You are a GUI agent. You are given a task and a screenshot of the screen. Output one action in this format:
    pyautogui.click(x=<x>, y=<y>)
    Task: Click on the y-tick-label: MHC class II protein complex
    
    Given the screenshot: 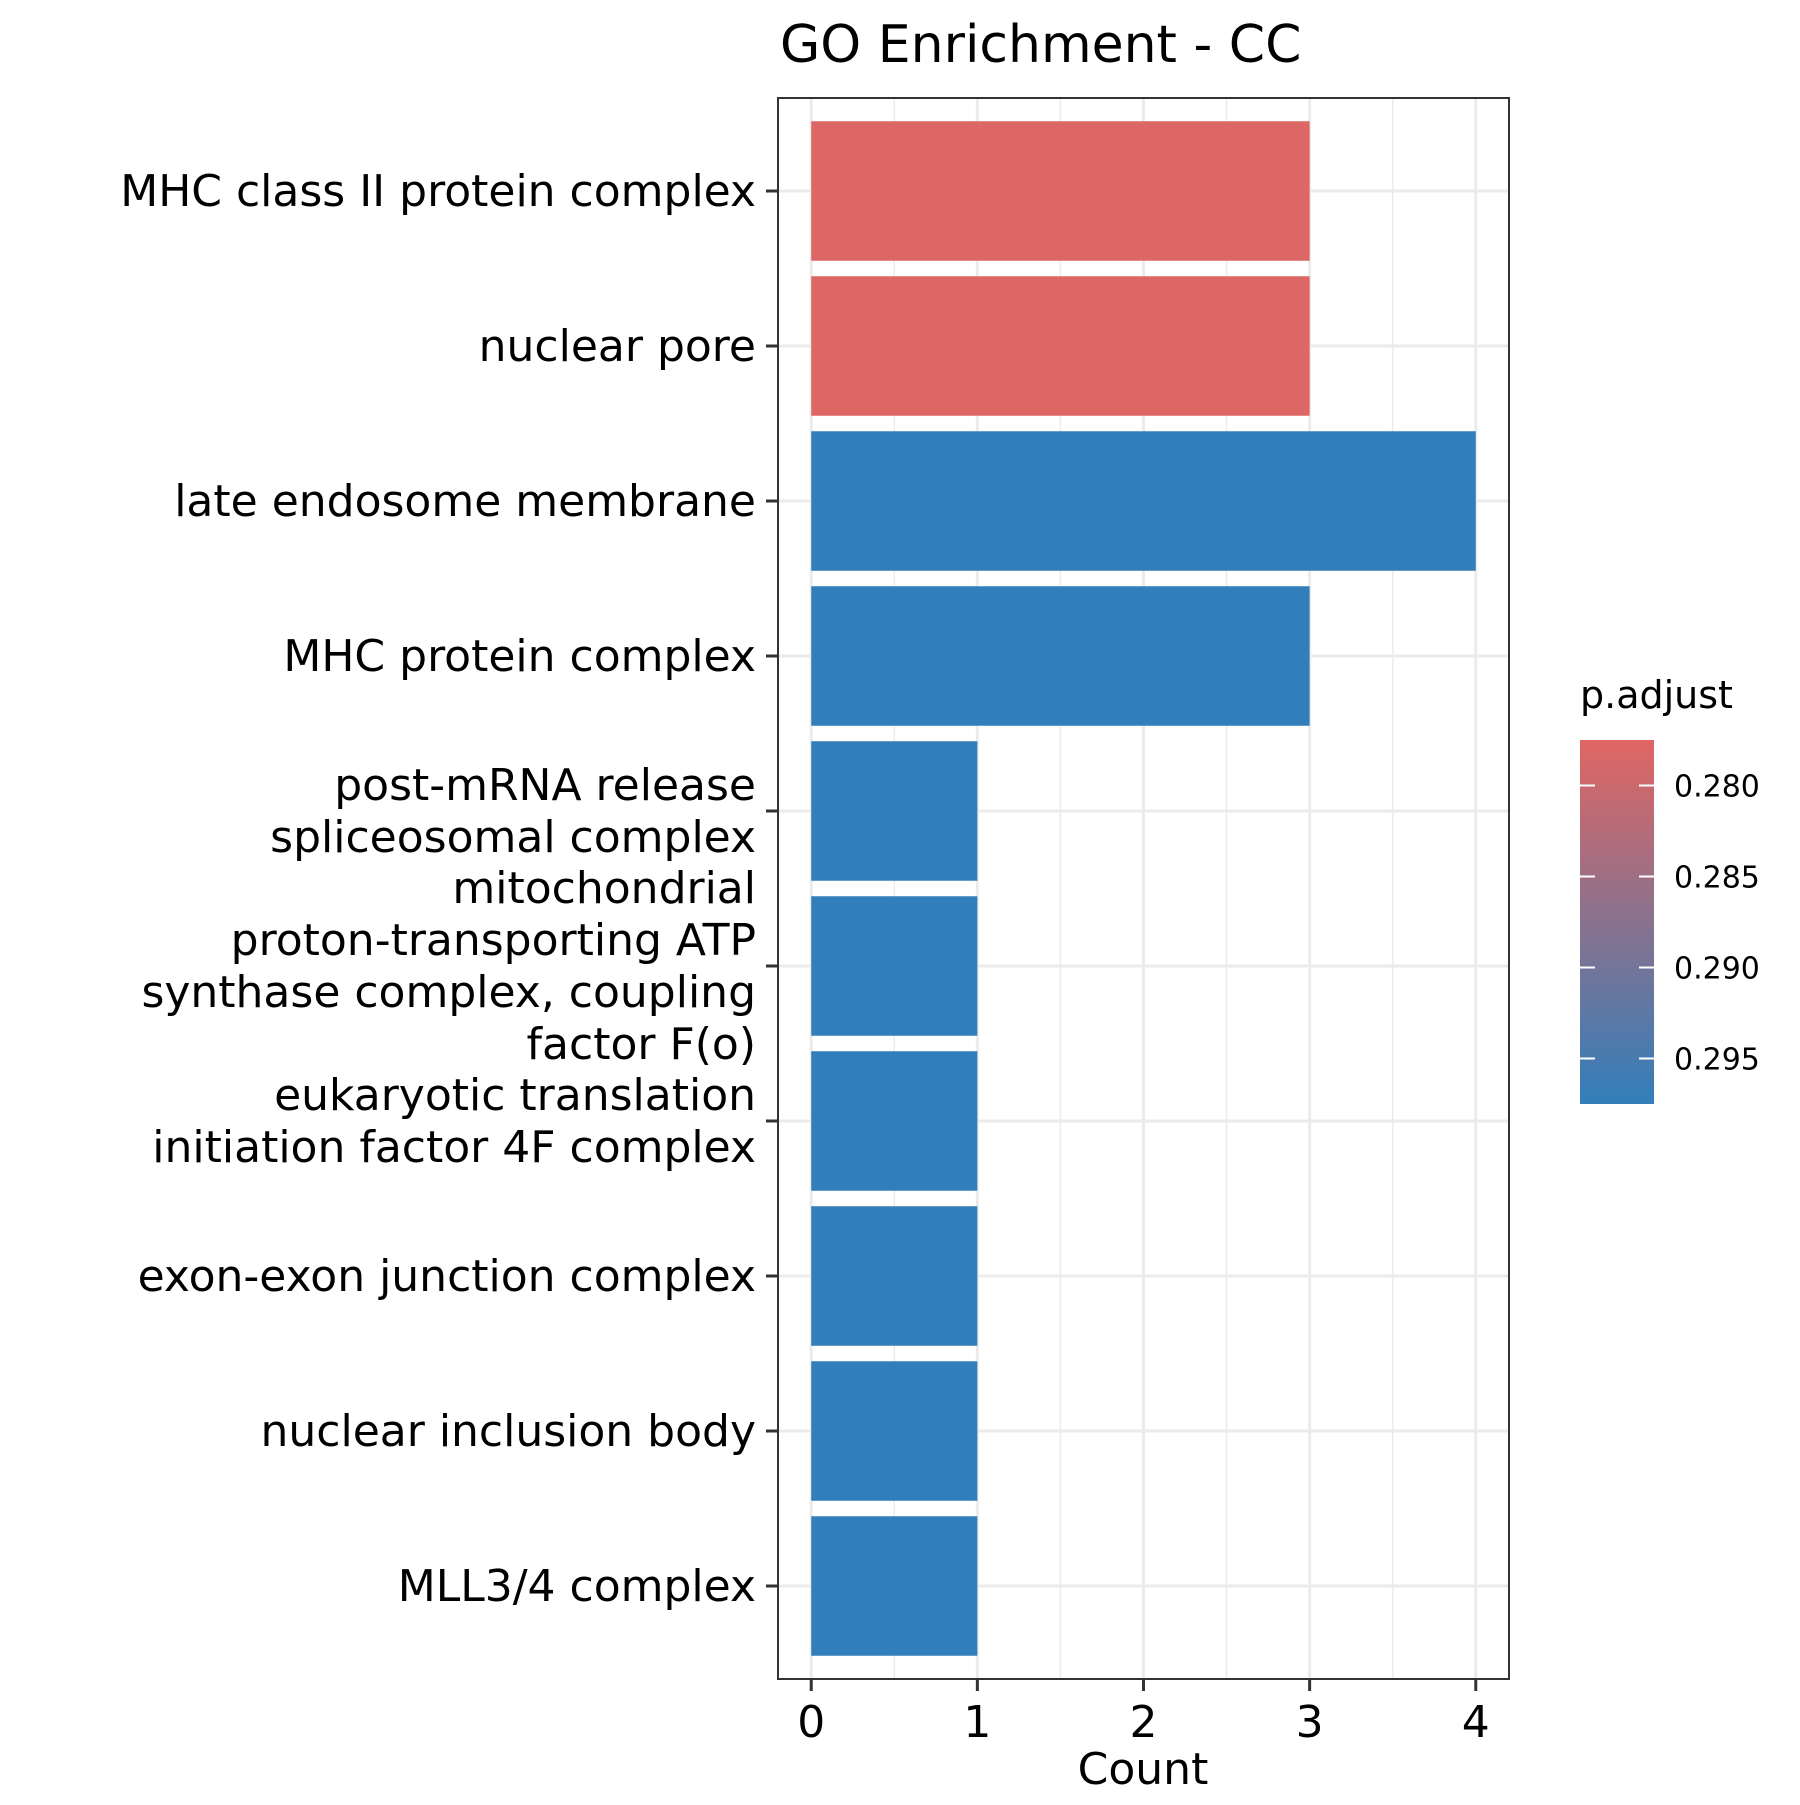 What is the action you would take?
    pyautogui.click(x=438, y=191)
    